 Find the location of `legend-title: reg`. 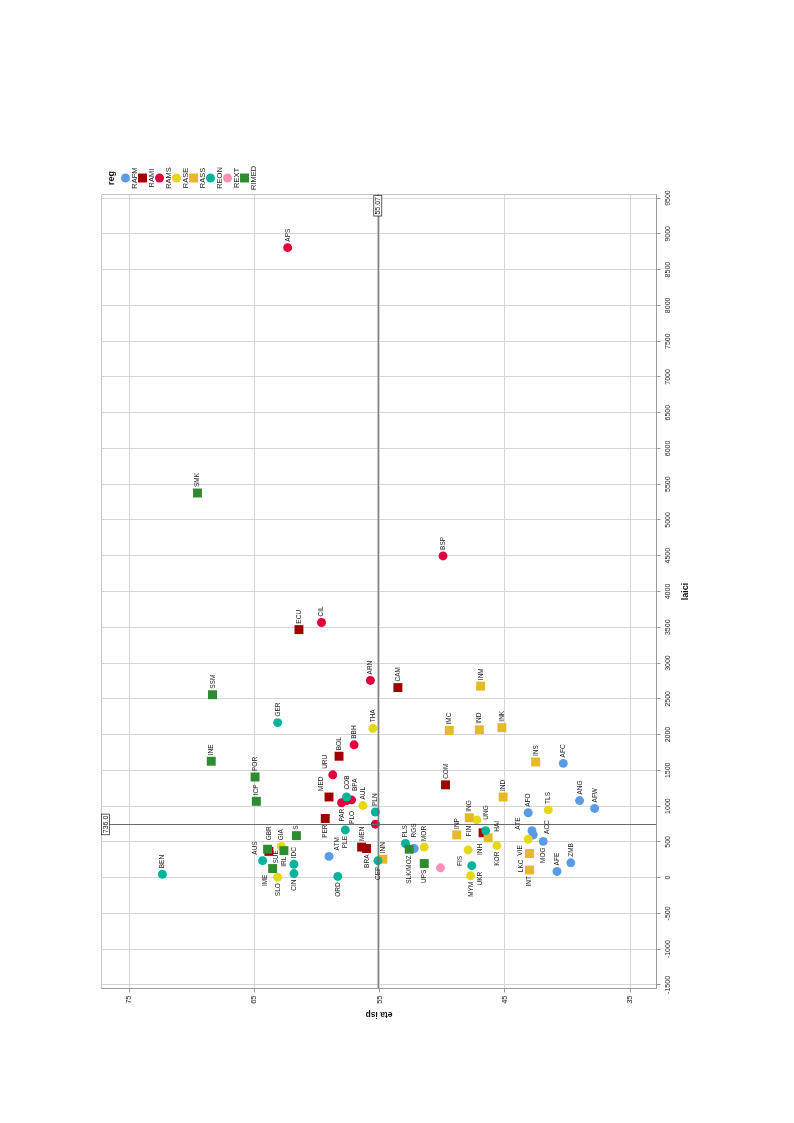

legend-title: reg is located at coordinates (111, 178).